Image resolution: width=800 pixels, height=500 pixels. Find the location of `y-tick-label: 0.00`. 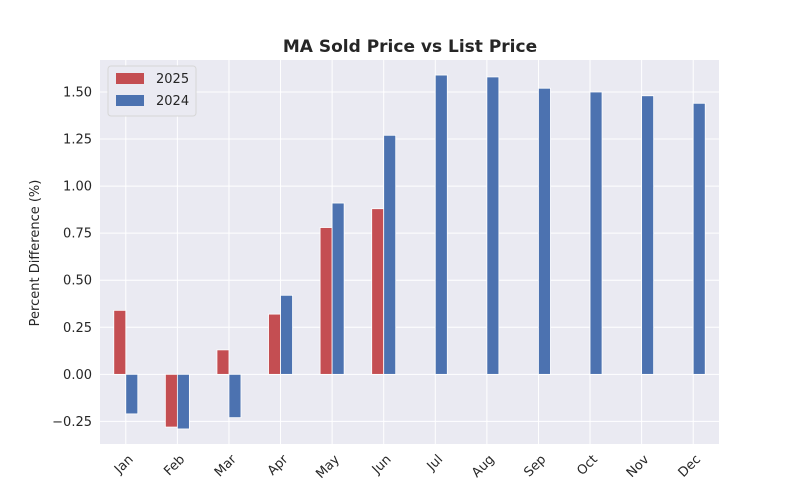

y-tick-label: 0.00 is located at coordinates (77, 375).